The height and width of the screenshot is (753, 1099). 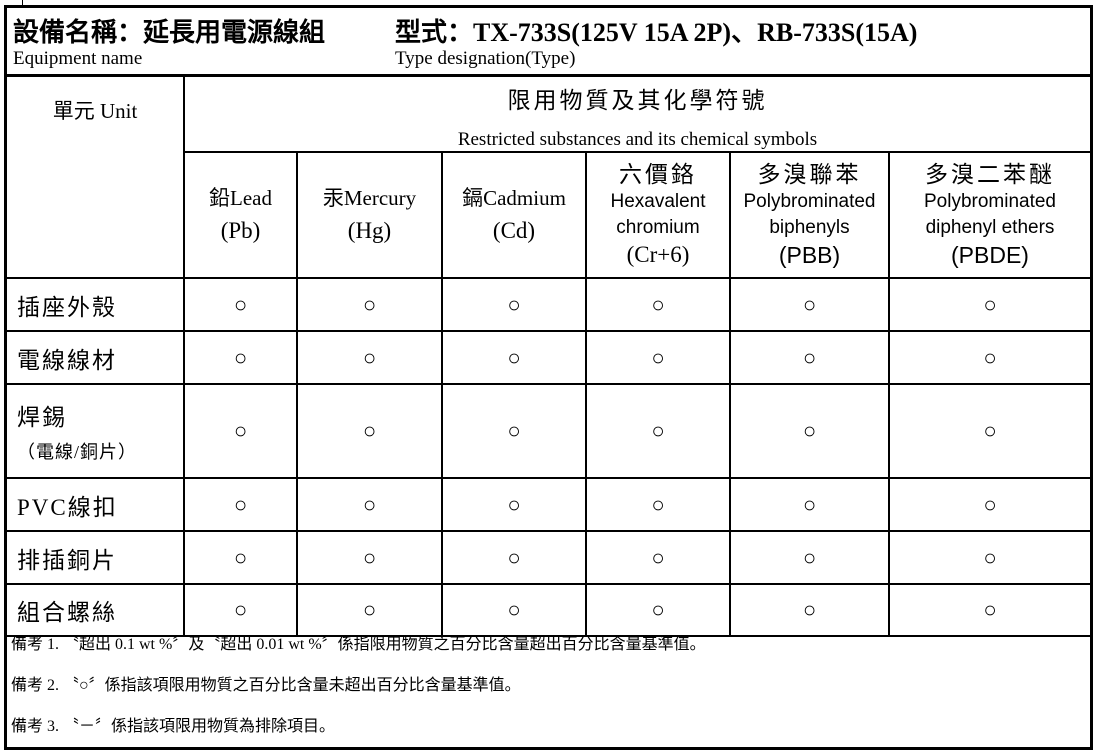 I want to click on column-header: 多溴聯苯 Polybrominated biphenyls (PBB), so click(x=809, y=215).